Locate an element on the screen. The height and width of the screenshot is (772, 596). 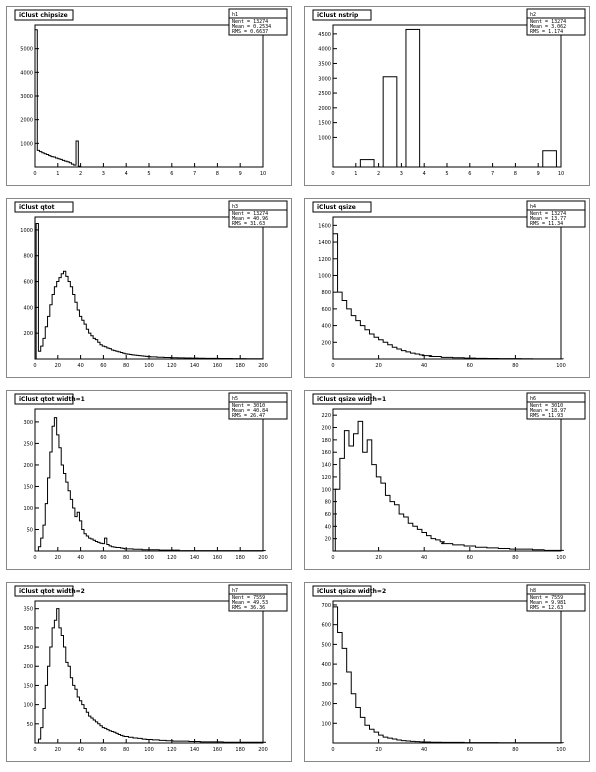
y-tick-label: 2000 is located at coordinates (324, 109).